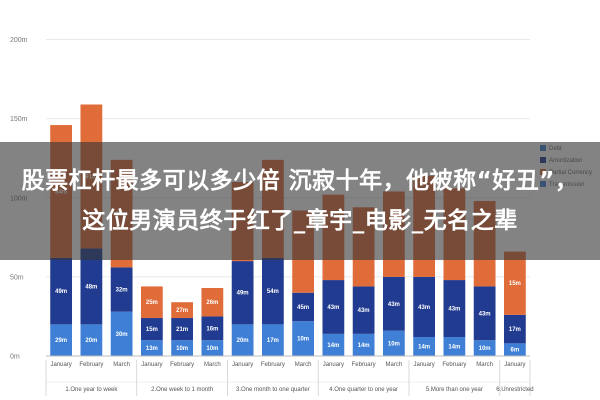 The image size is (600, 400). I want to click on group-label: 5.More than one year, so click(454, 390).